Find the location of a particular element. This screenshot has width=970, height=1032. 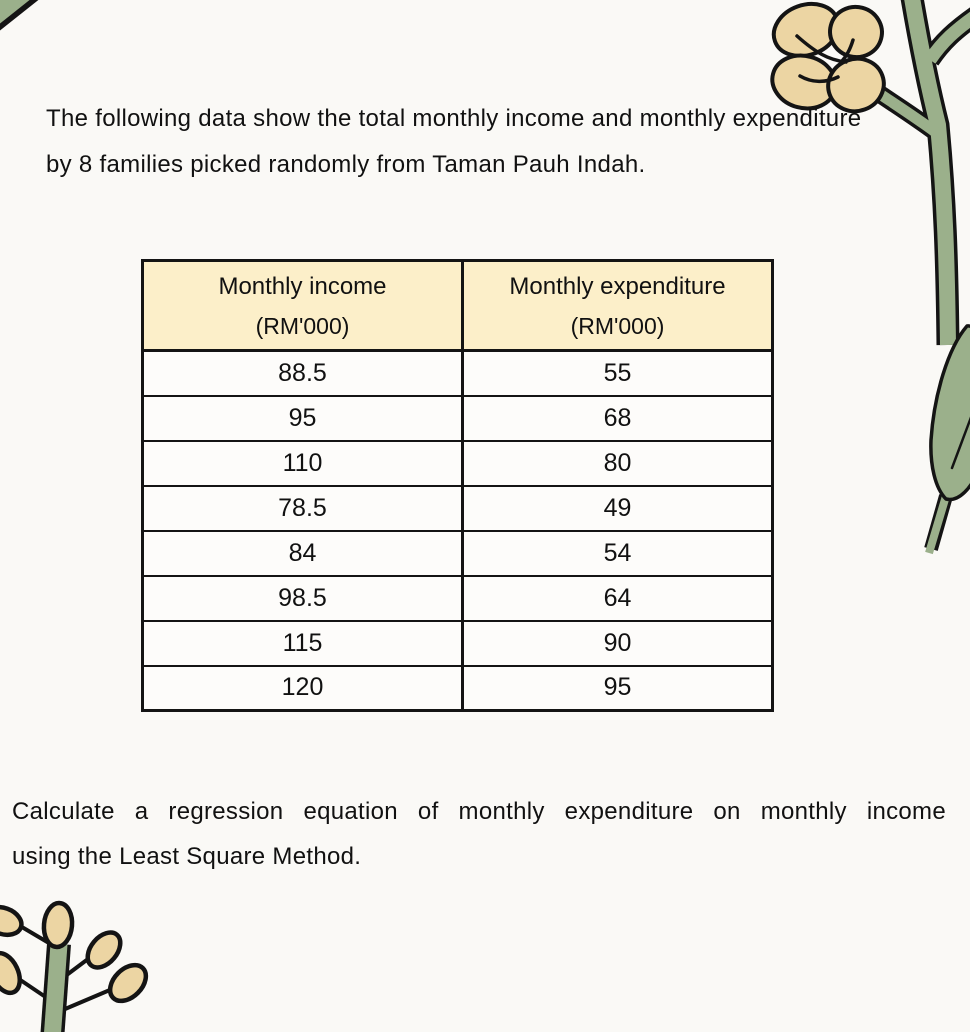

income-cell: 95 is located at coordinates (302, 418).